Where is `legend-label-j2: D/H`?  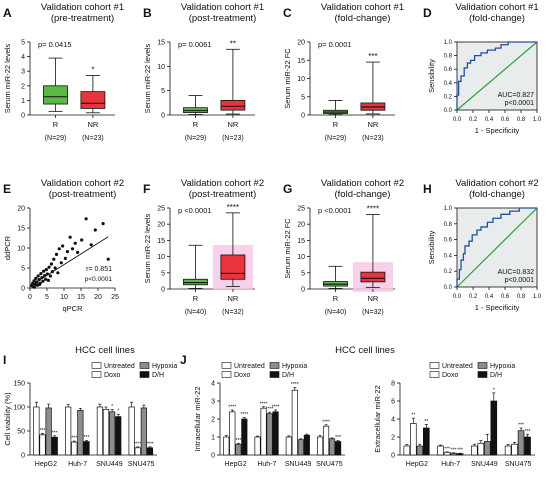 legend-label-j2: D/H is located at coordinates (496, 375).